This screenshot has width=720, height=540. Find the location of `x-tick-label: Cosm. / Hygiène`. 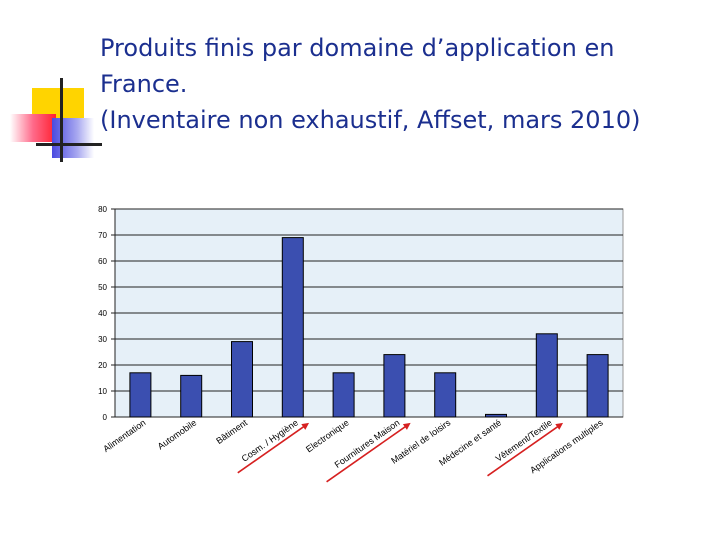

x-tick-label: Cosm. / Hygiène is located at coordinates (270, 440).